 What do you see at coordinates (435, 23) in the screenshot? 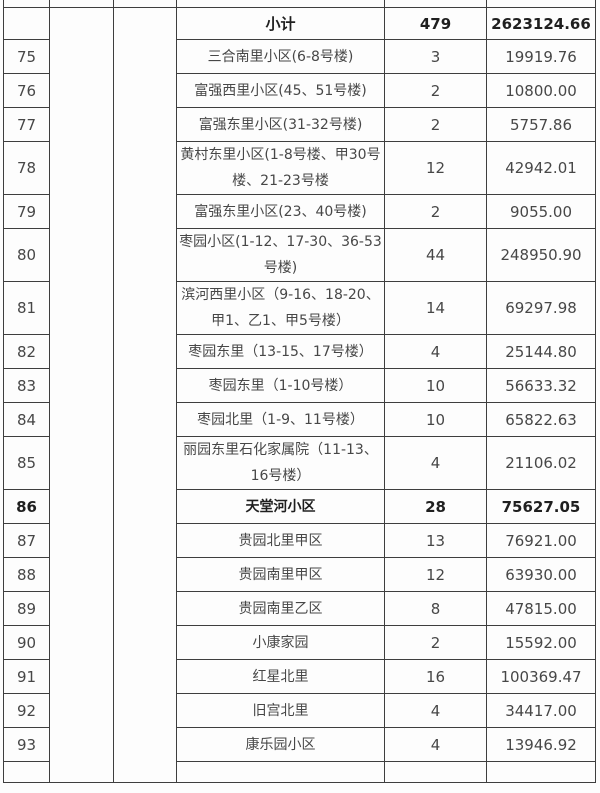
I see `subtotal-count: 479` at bounding box center [435, 23].